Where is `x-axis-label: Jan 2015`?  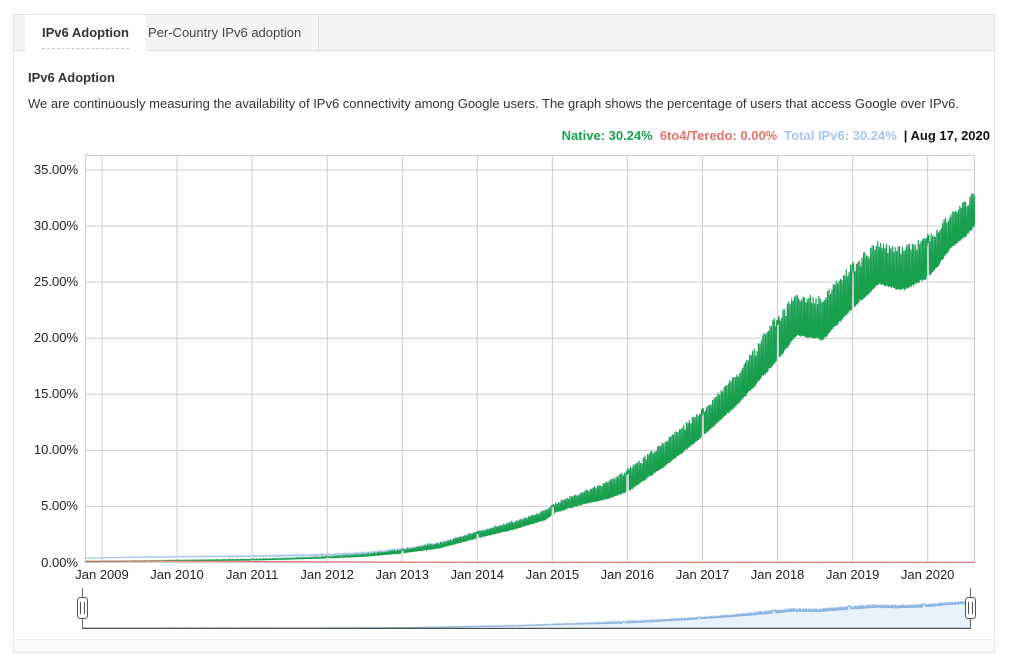 x-axis-label: Jan 2015 is located at coordinates (552, 574).